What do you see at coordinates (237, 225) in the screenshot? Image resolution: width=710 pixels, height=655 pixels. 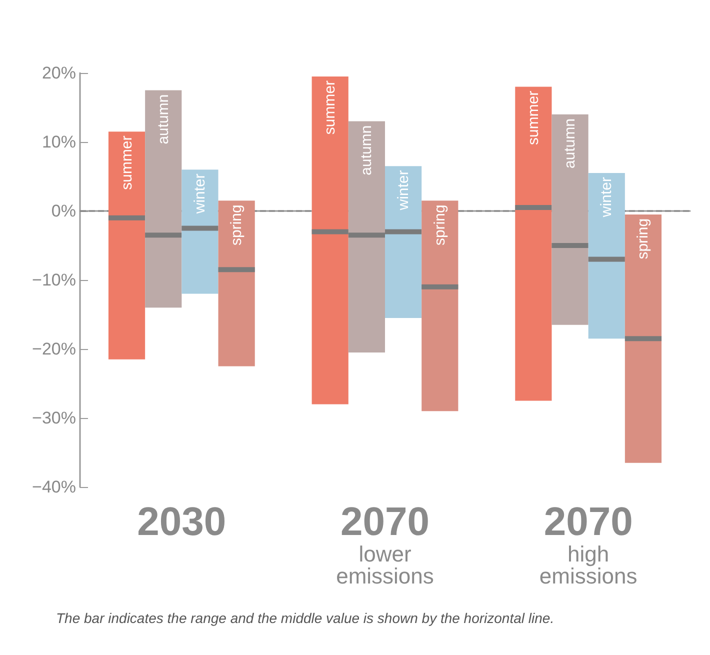 I see `series-label: spring` at bounding box center [237, 225].